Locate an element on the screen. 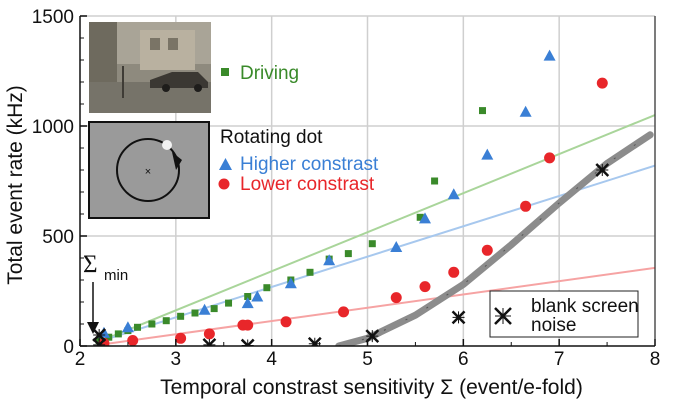 This screenshot has width=677, height=409. legend-group-title: Rotating dot is located at coordinates (271, 137).